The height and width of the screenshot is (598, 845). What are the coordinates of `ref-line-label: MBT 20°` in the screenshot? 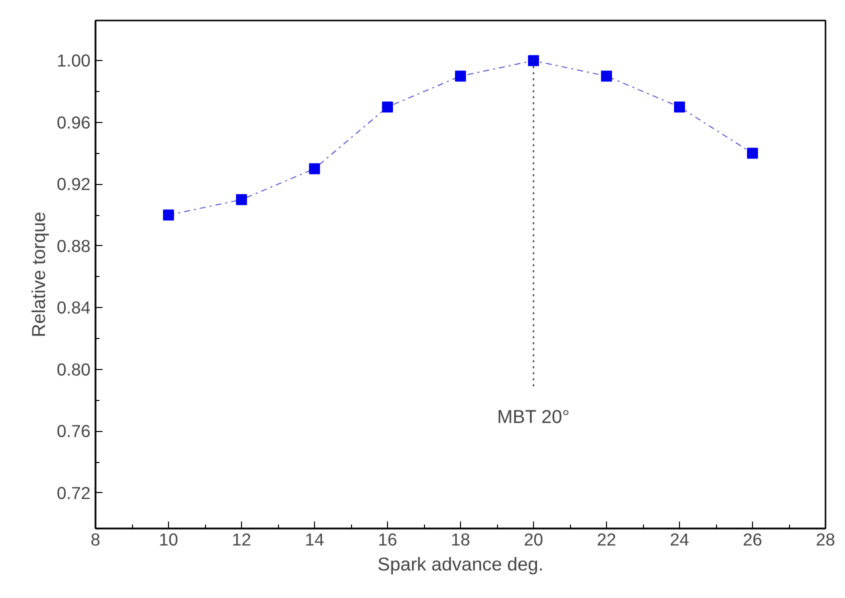 It's located at (533, 416).